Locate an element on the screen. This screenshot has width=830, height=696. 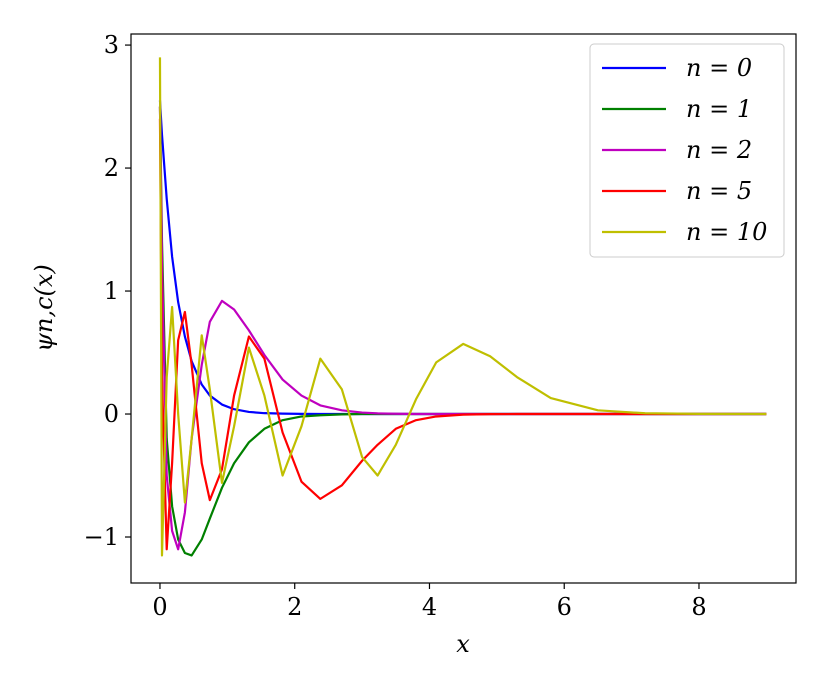
legend-label: n = 1 is located at coordinates (719, 109).